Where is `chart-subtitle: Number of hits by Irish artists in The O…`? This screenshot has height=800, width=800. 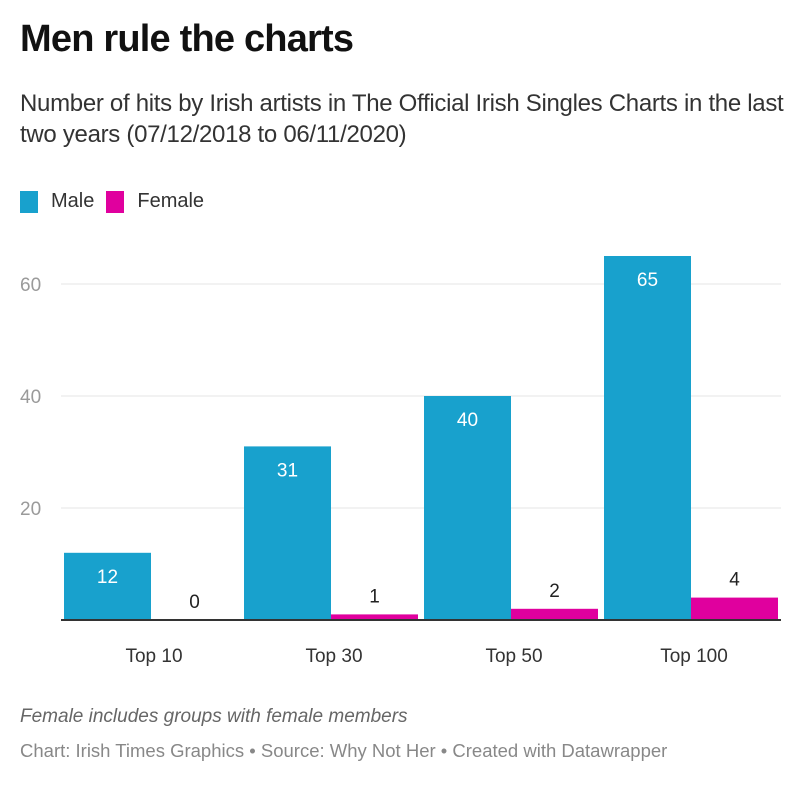
chart-subtitle: Number of hits by Irish artists in The O… is located at coordinates (402, 119).